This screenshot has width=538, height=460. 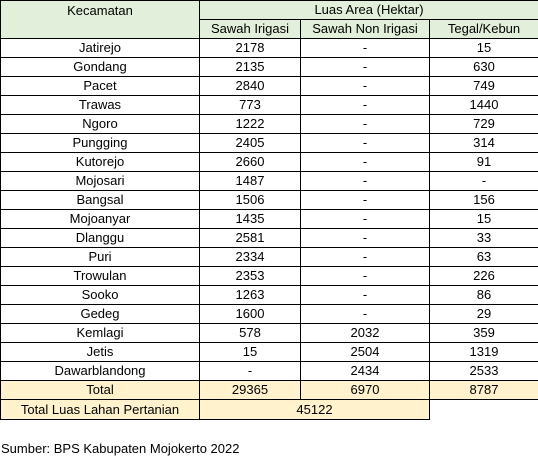 What do you see at coordinates (100, 86) in the screenshot?
I see `cell-kecamatan: Pacet` at bounding box center [100, 86].